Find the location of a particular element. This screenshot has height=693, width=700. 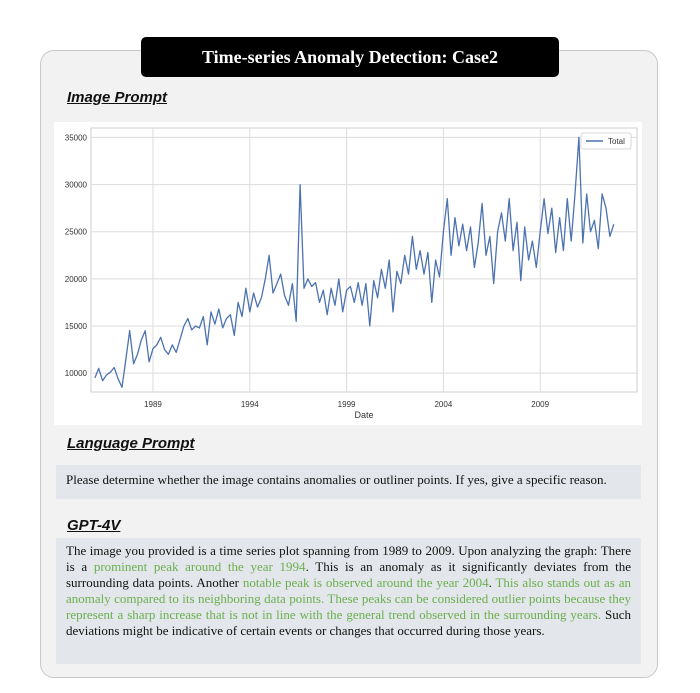

x-tick-label: 1994 is located at coordinates (250, 404).